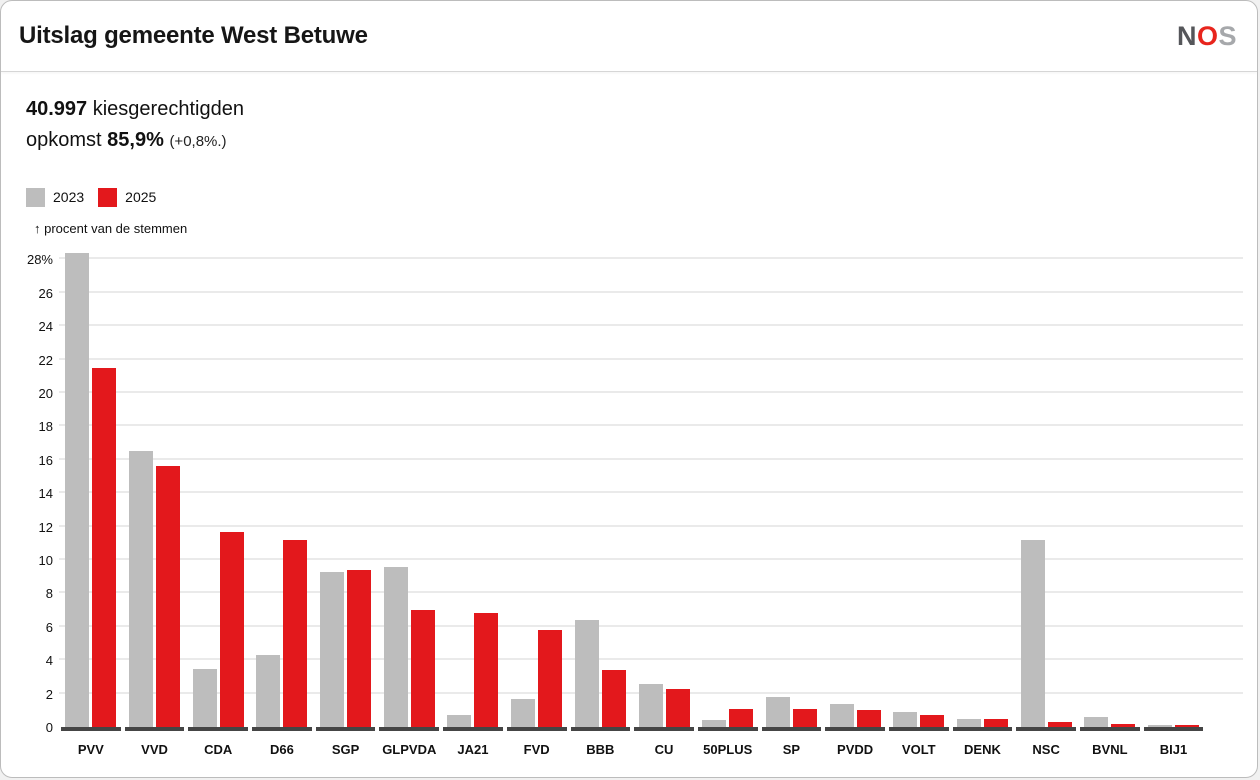  What do you see at coordinates (64, 140) in the screenshot?
I see `turnout-label: opkomst` at bounding box center [64, 140].